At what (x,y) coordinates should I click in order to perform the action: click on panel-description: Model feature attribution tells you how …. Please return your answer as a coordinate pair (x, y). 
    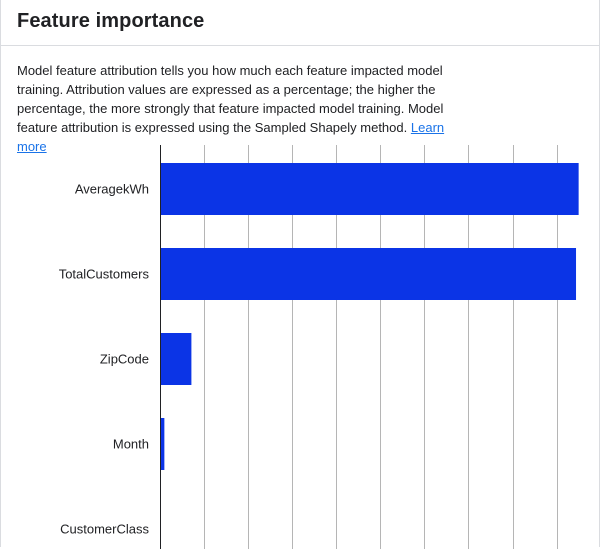
    Looking at the image, I should click on (242, 108).